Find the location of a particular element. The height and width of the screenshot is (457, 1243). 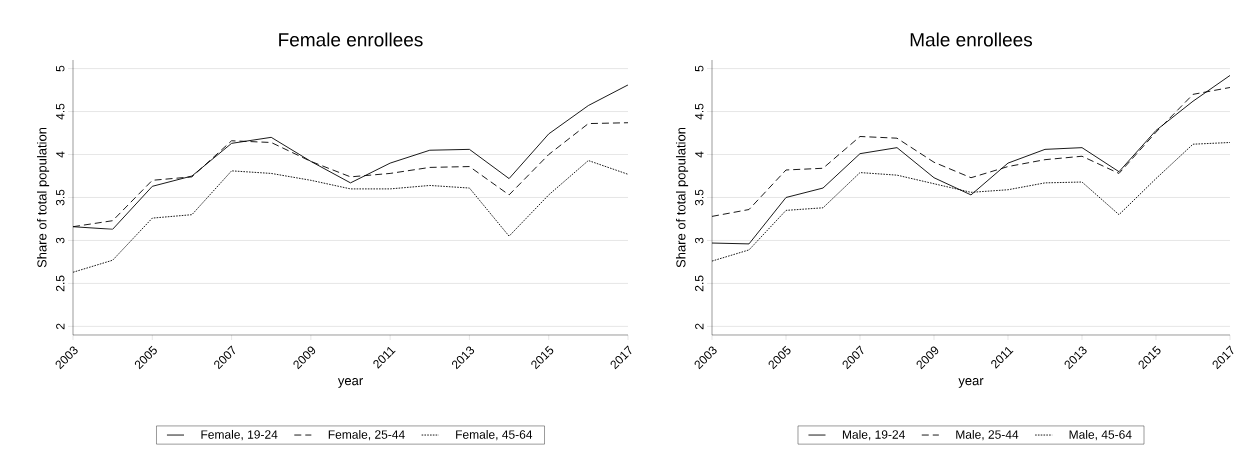

legend-label: Female, 19-24 is located at coordinates (239, 435).